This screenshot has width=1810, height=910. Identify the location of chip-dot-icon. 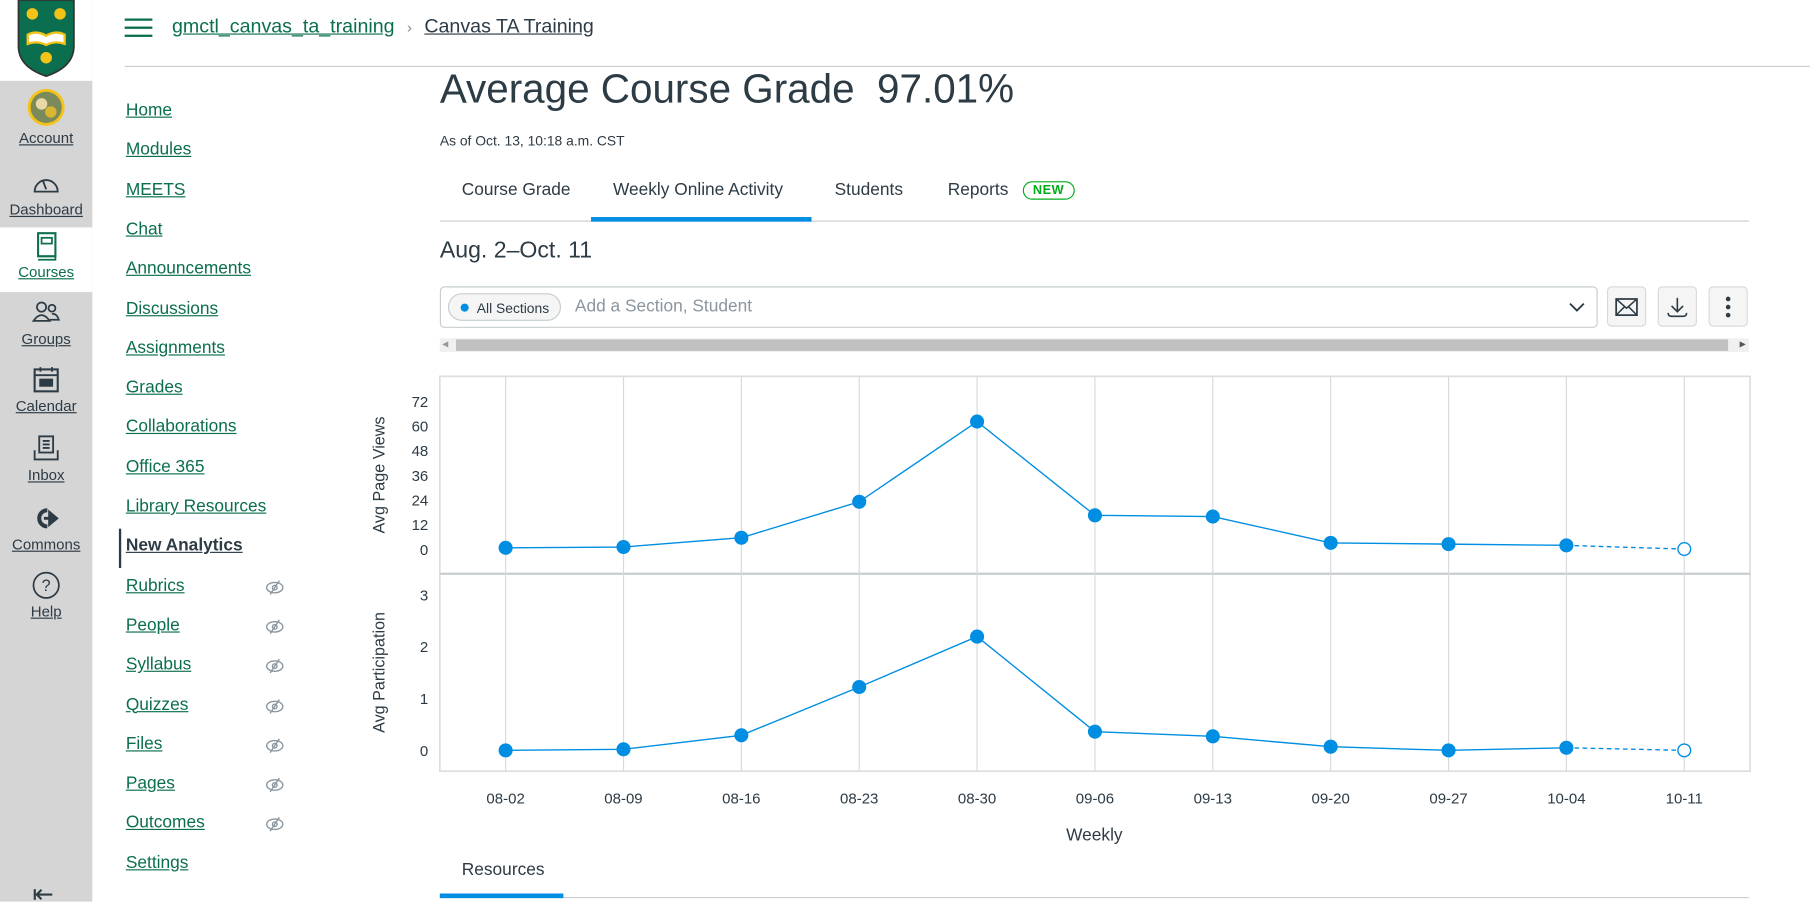
(464, 307).